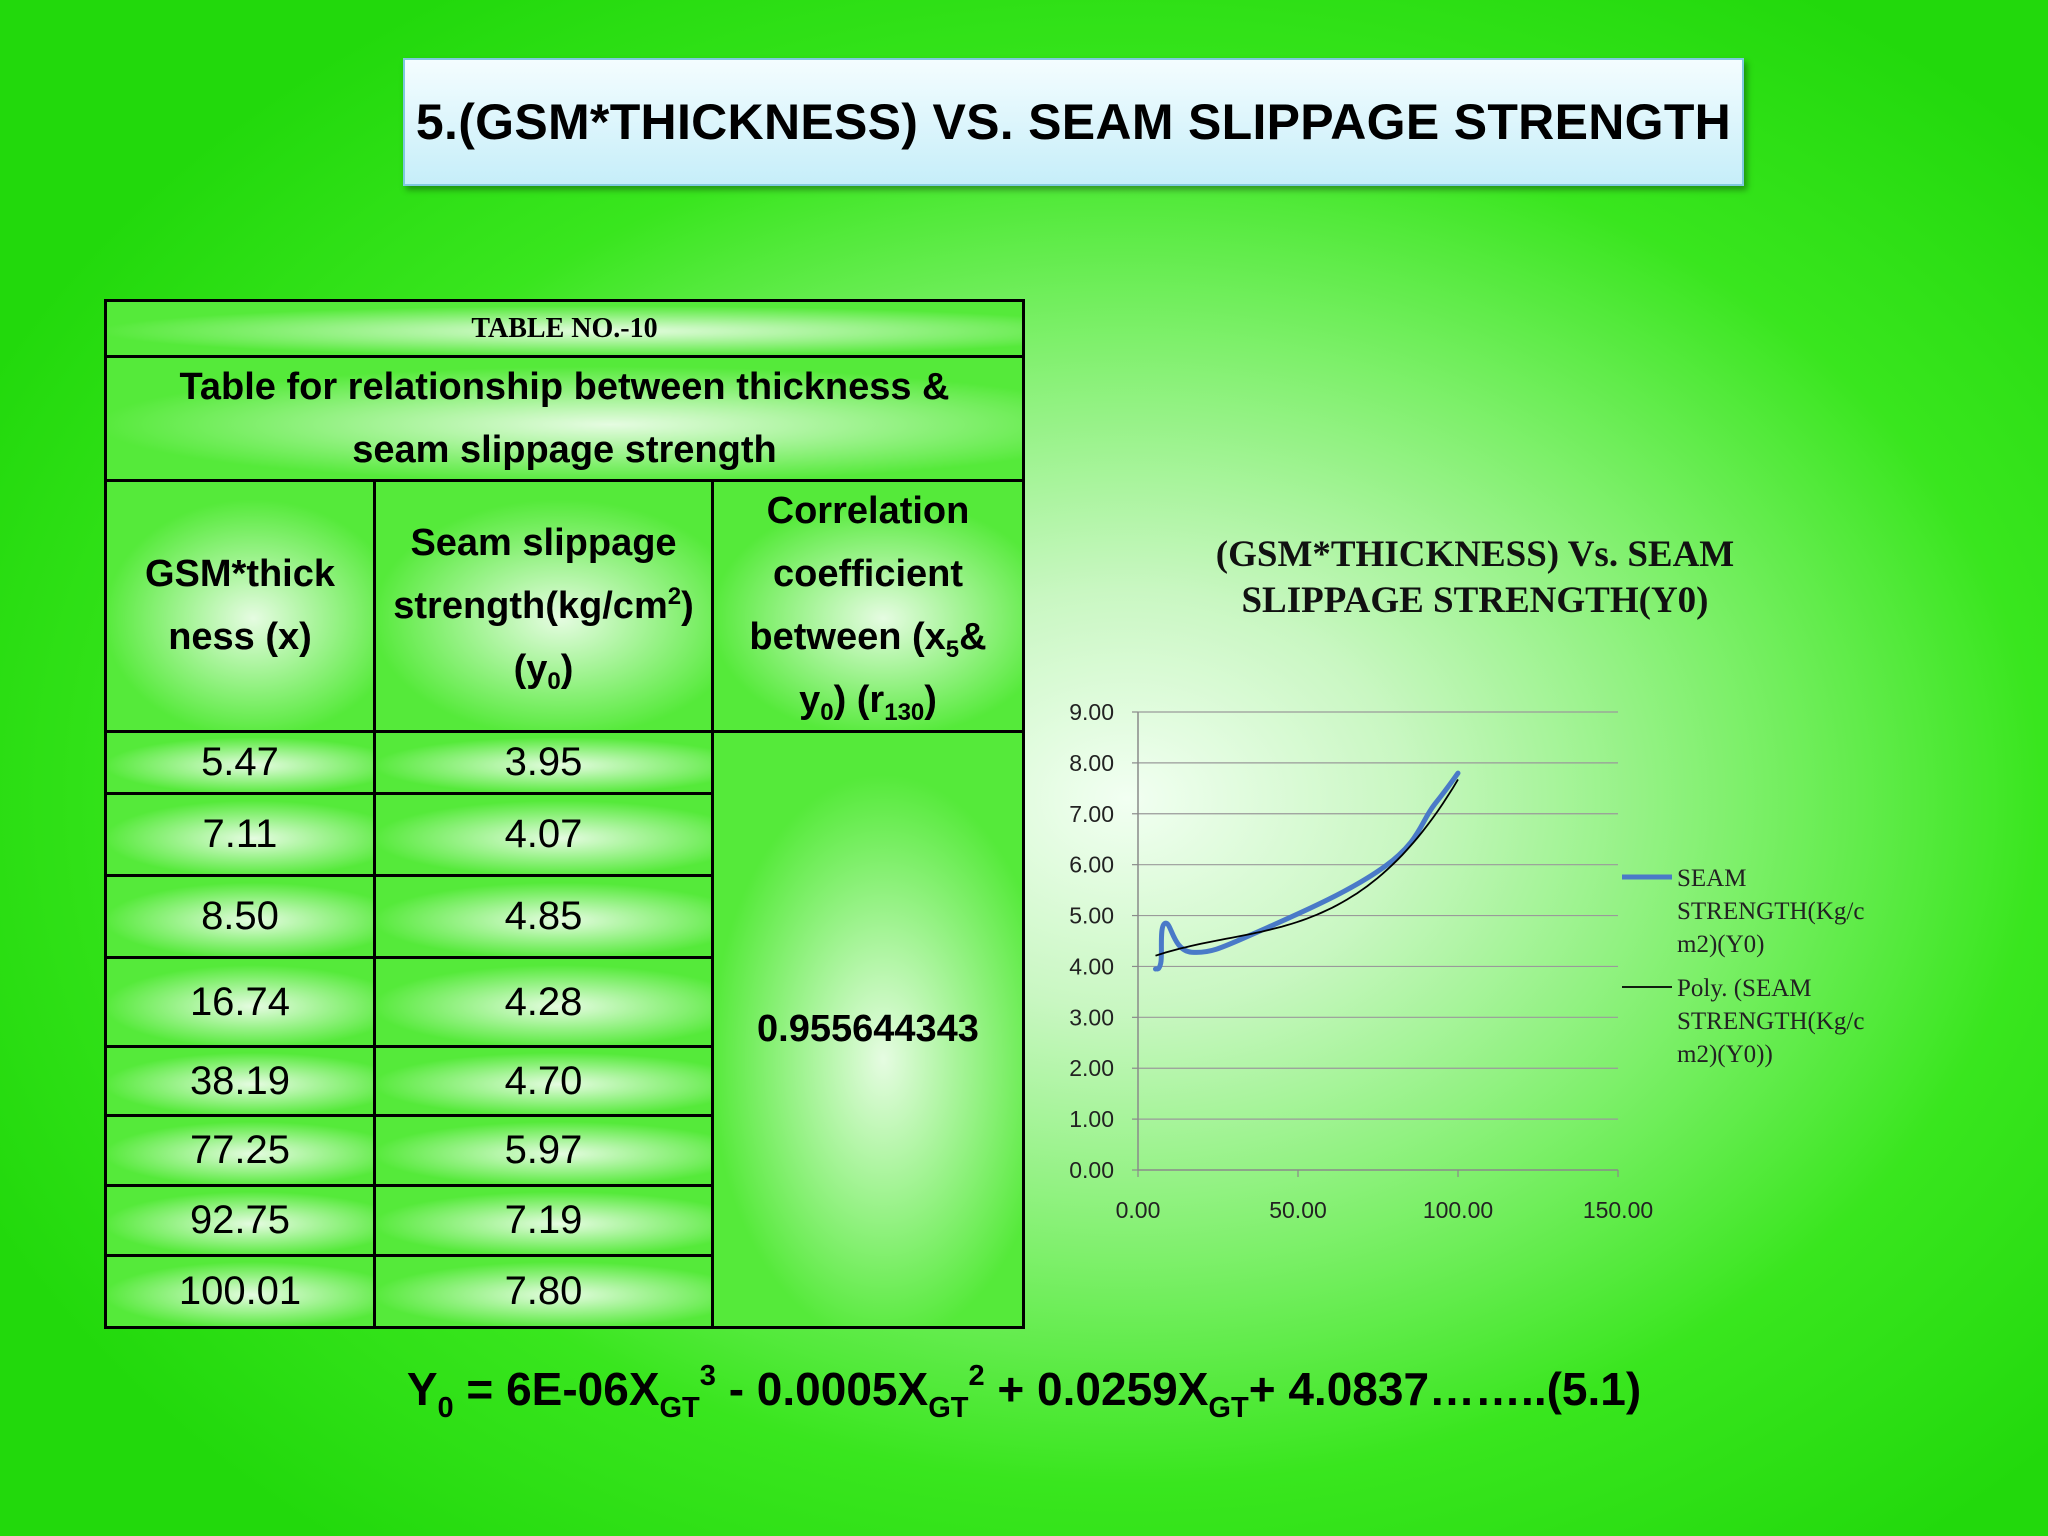 Image resolution: width=2048 pixels, height=1536 pixels. What do you see at coordinates (1770, 911) in the screenshot?
I see `legend-label-seam-strength: STRENGTH(Kg/c` at bounding box center [1770, 911].